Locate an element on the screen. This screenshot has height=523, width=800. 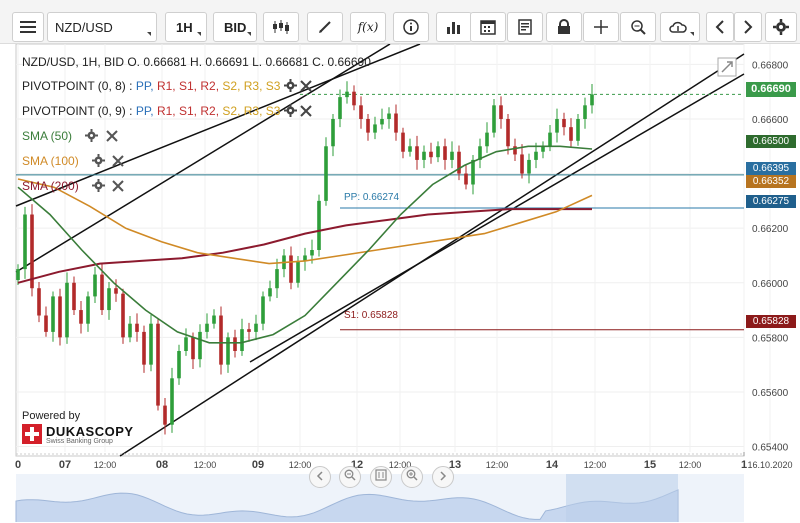
cloud-button is located at coordinates (680, 27).